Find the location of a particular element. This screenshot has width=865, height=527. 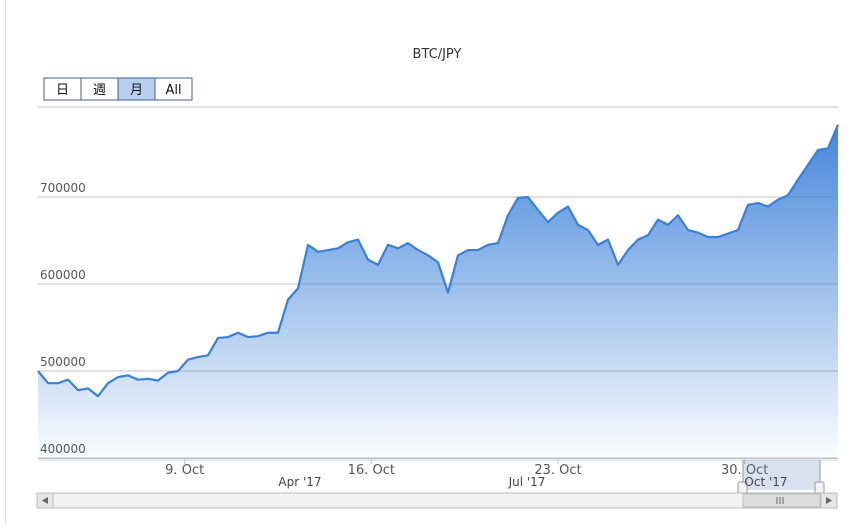

range-button-label: 月 is located at coordinates (136, 90).